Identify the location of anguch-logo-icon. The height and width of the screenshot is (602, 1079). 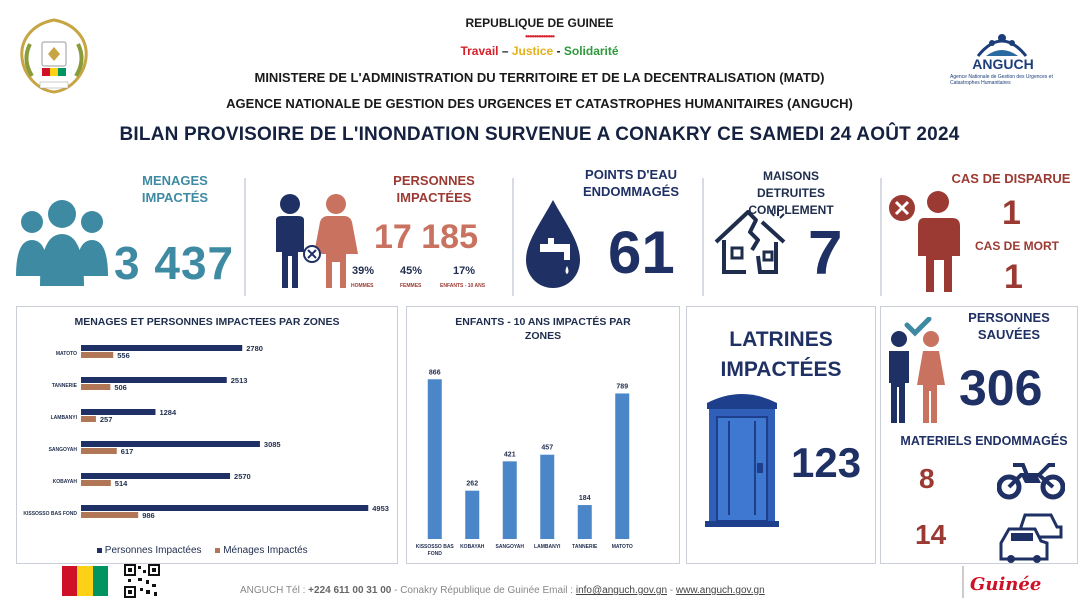
(1002, 45).